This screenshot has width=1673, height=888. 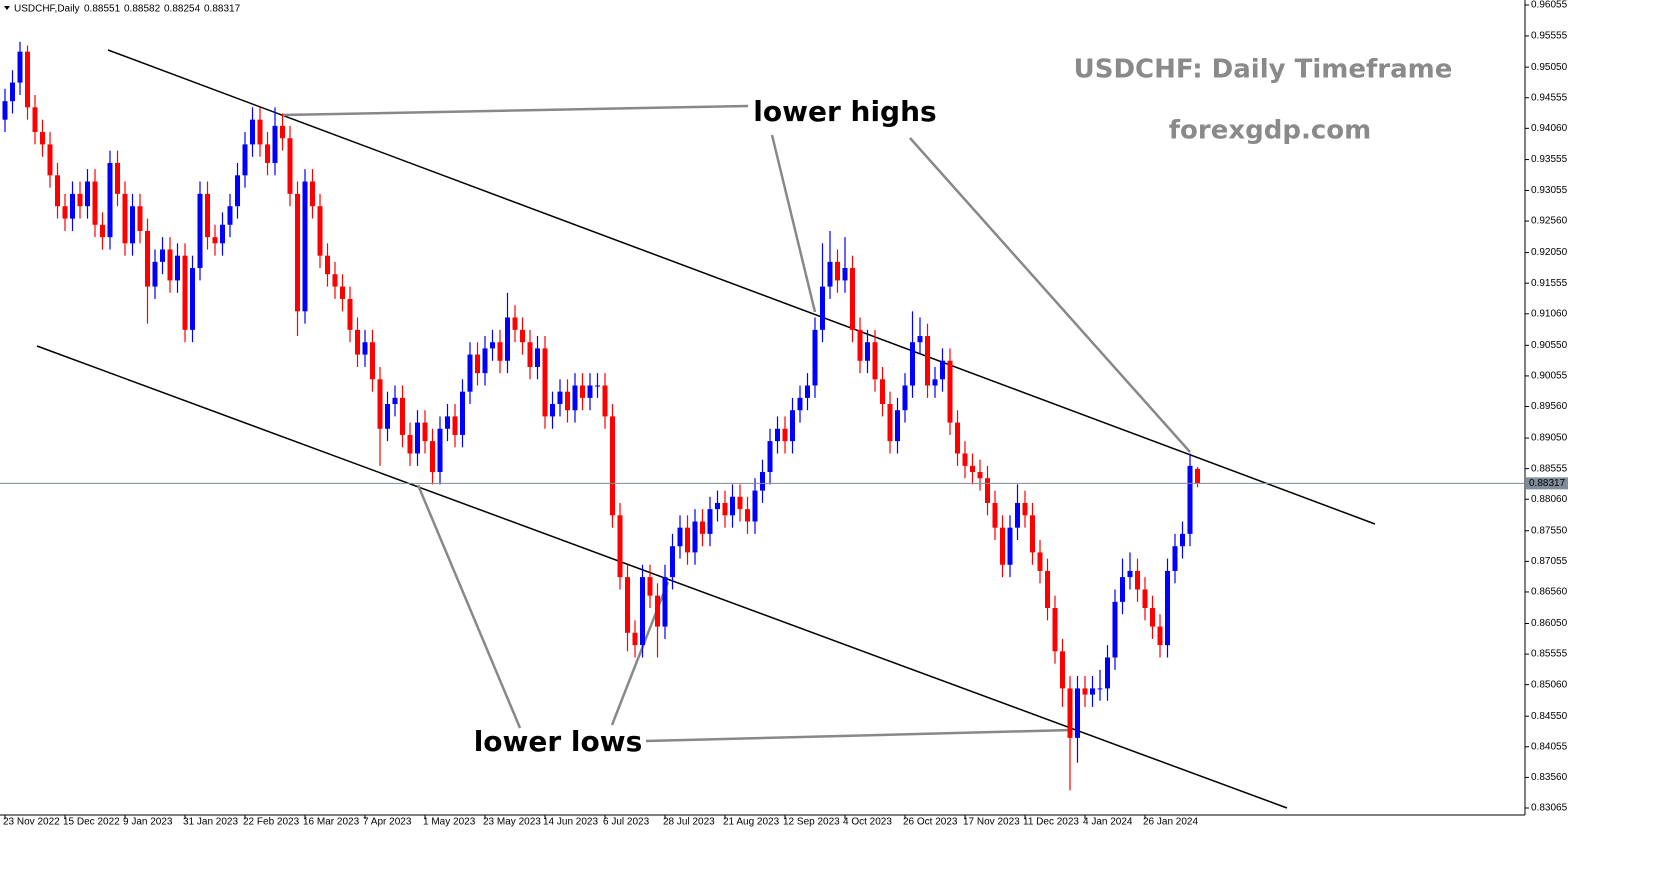 I want to click on x-tick-label: 4 Jan 2024, so click(x=1108, y=822).